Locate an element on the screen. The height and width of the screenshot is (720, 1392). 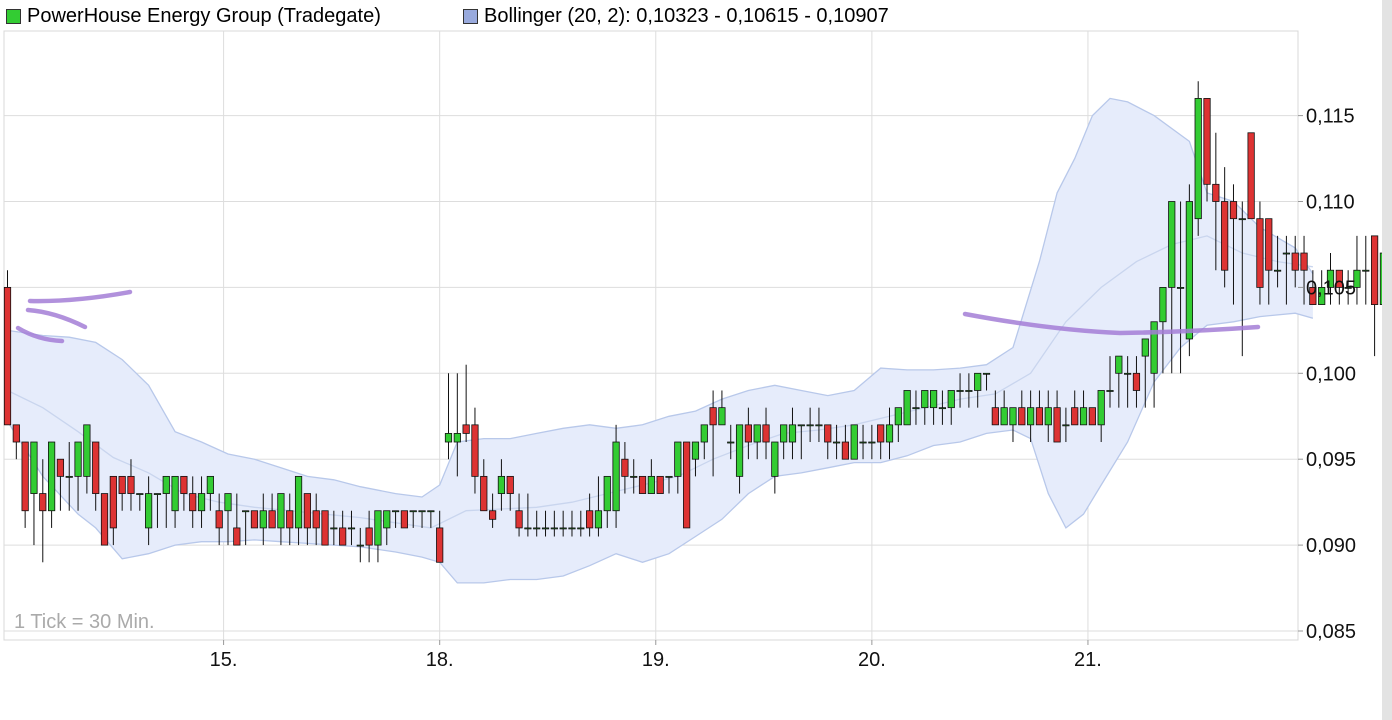
price-swatch-icon is located at coordinates (13, 16).